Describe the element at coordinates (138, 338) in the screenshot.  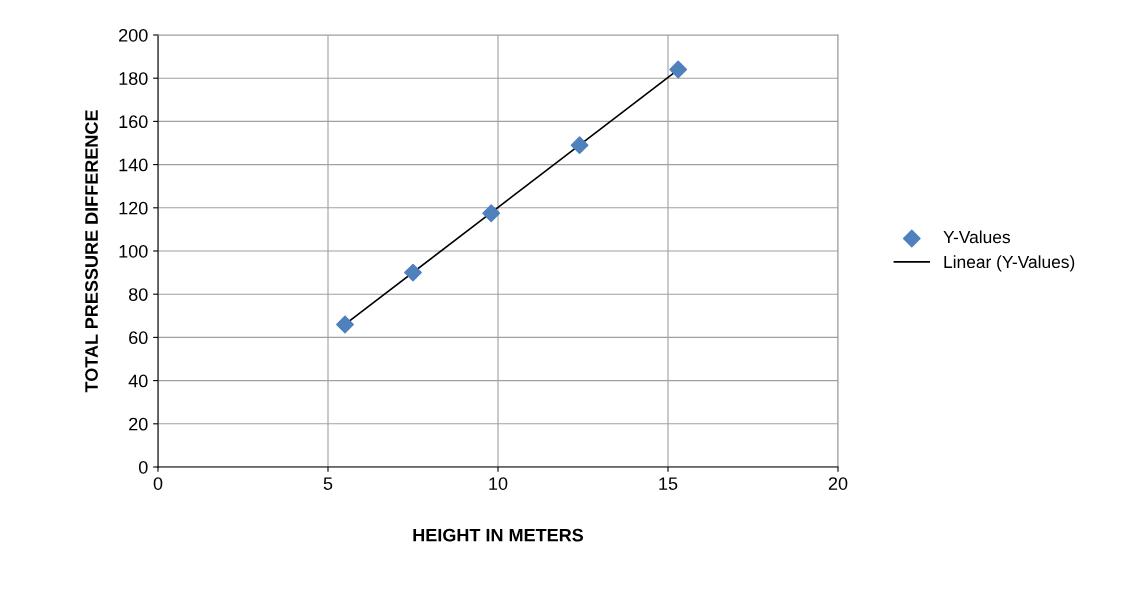
I see `y-tick-label: 60` at that location.